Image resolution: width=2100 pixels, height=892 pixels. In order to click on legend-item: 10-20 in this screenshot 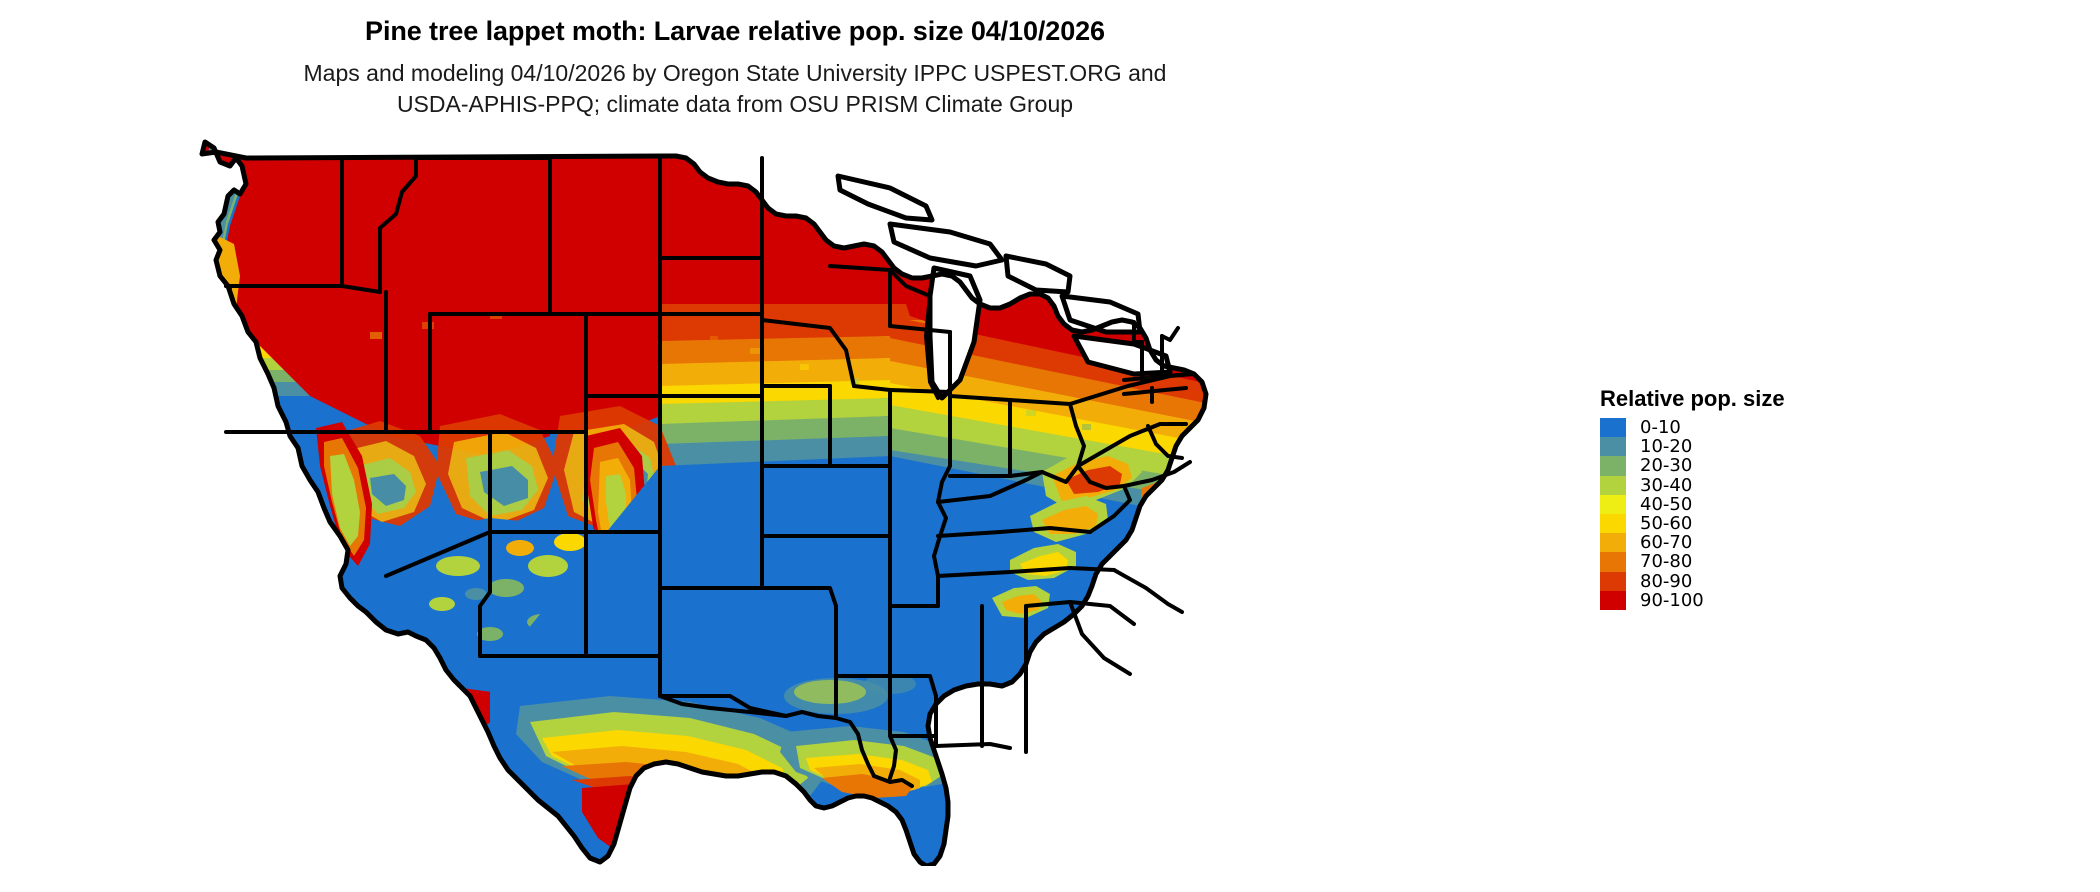, I will do `click(1692, 447)`.